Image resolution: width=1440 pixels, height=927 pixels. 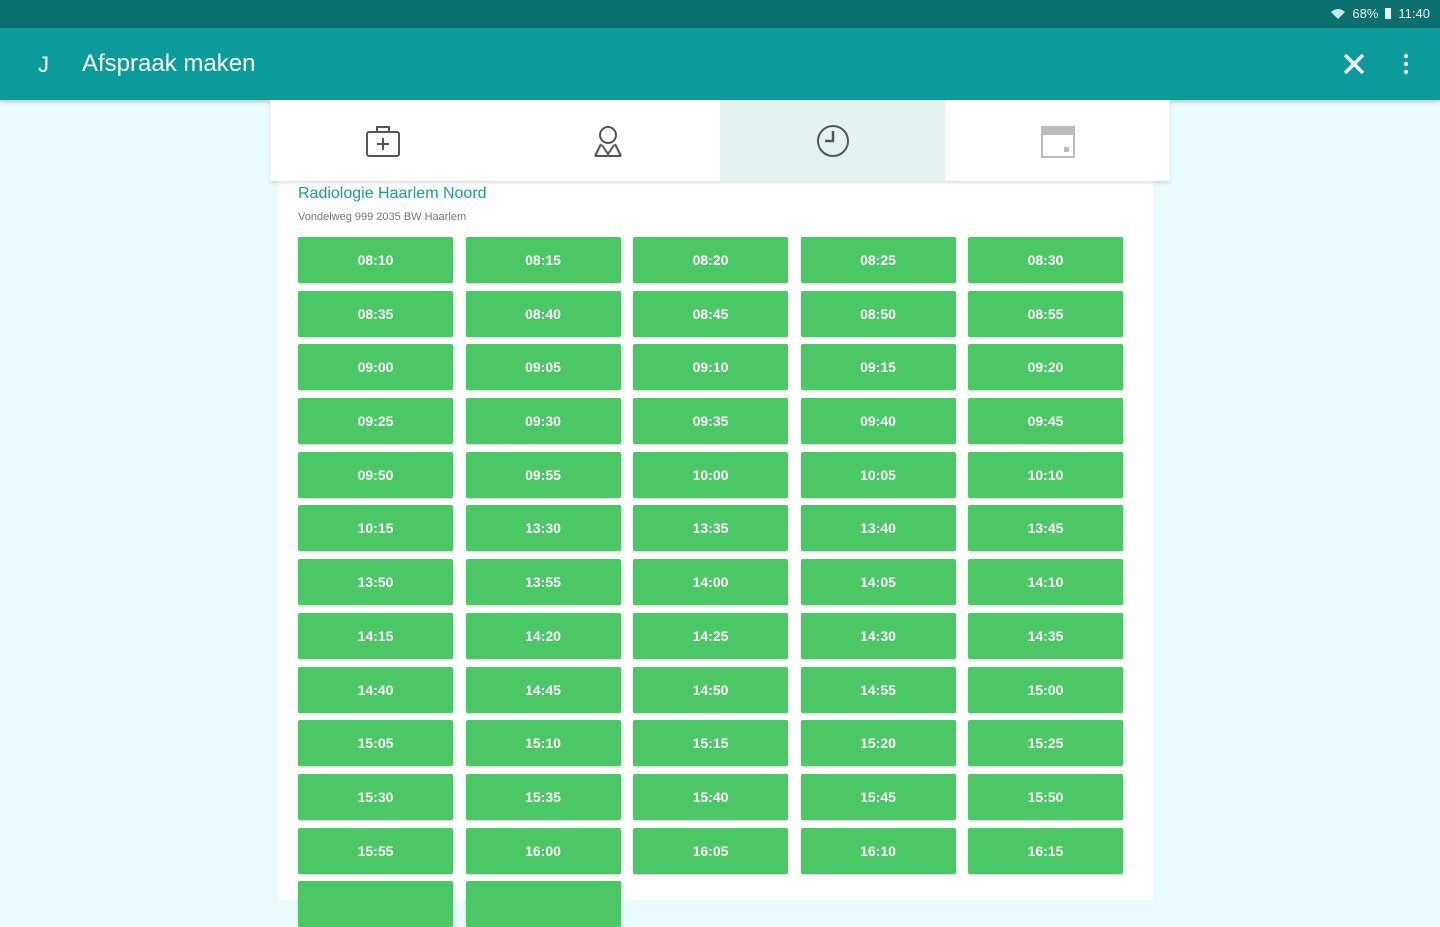 I want to click on time-slot-button: 14:20, so click(x=543, y=635).